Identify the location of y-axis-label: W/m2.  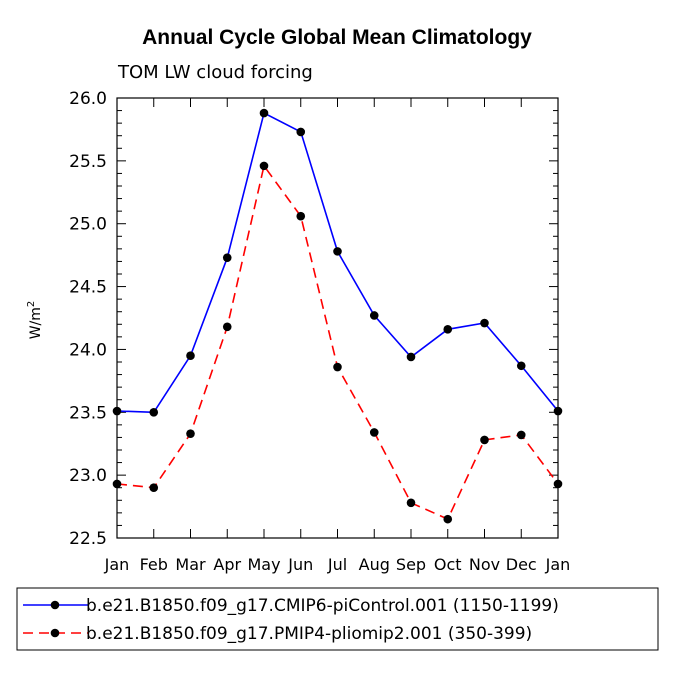
(35, 320).